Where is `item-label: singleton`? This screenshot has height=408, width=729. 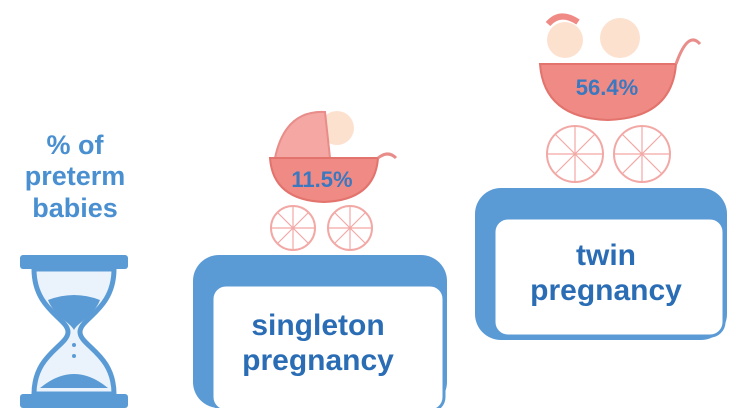
item-label: singleton is located at coordinates (317, 325).